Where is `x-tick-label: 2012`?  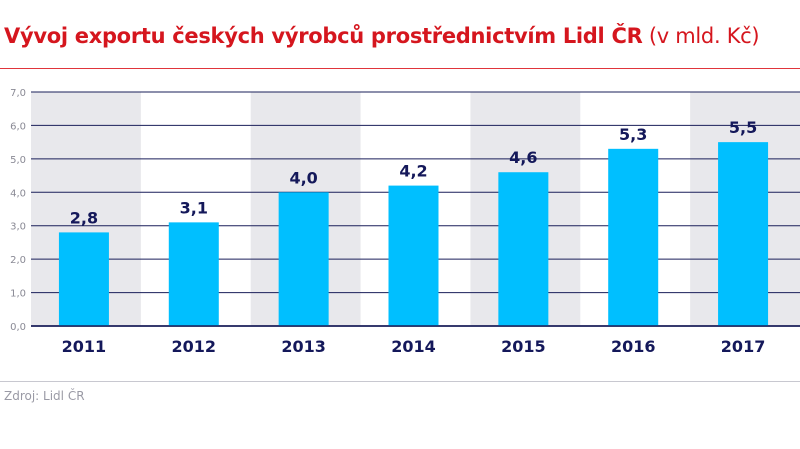
x-tick-label: 2012 is located at coordinates (194, 346).